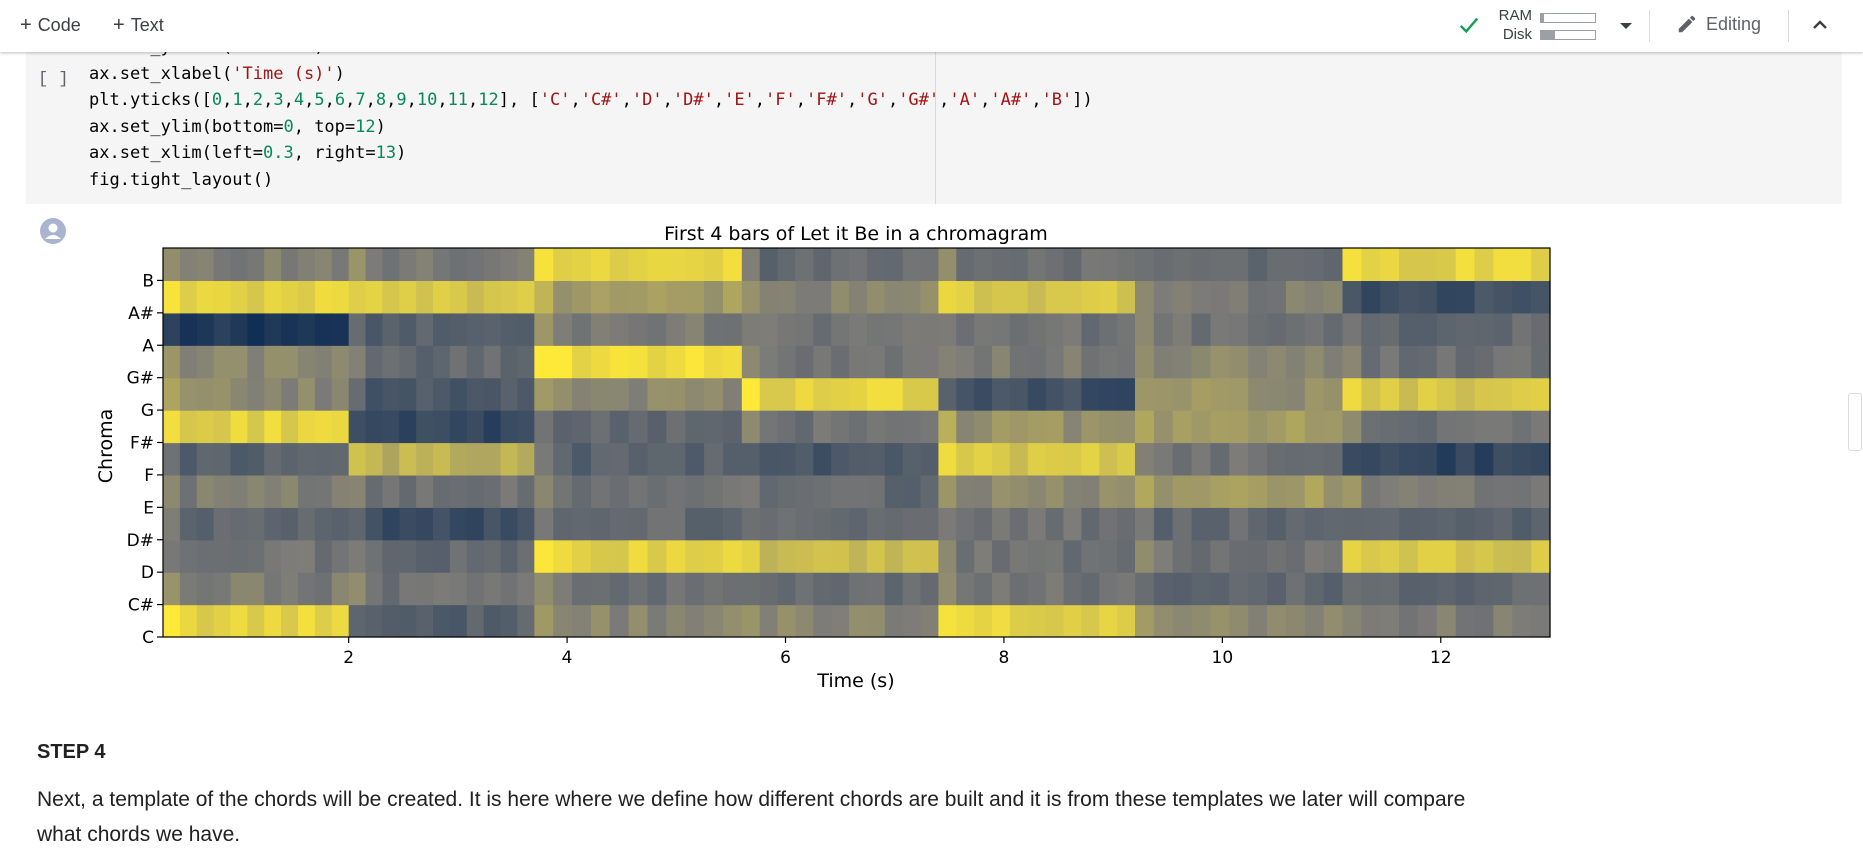  What do you see at coordinates (138, 25) in the screenshot?
I see `add-text-button: + Text` at bounding box center [138, 25].